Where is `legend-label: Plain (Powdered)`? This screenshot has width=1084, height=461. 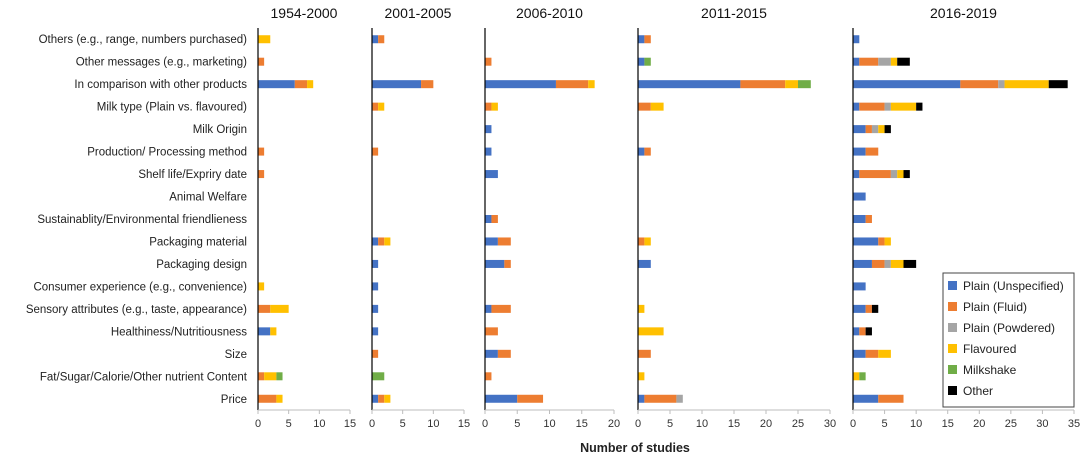 legend-label: Plain (Powdered) is located at coordinates (1009, 328).